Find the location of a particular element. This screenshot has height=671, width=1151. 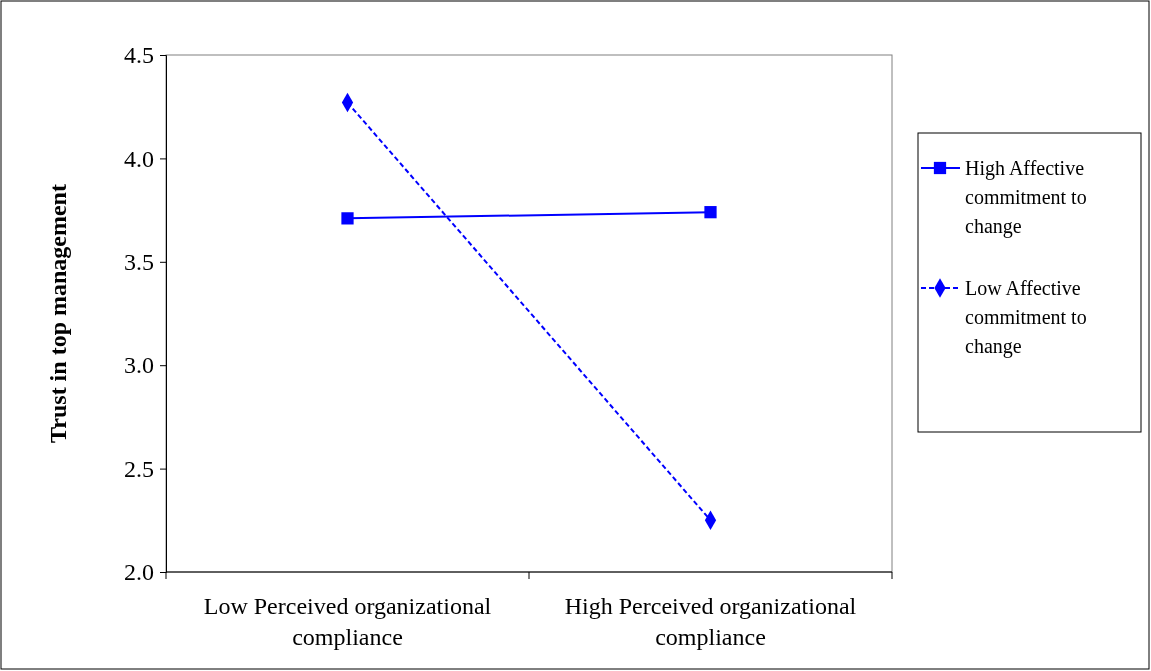

legend-label: Low Affective commitment to change is located at coordinates (1026, 317).